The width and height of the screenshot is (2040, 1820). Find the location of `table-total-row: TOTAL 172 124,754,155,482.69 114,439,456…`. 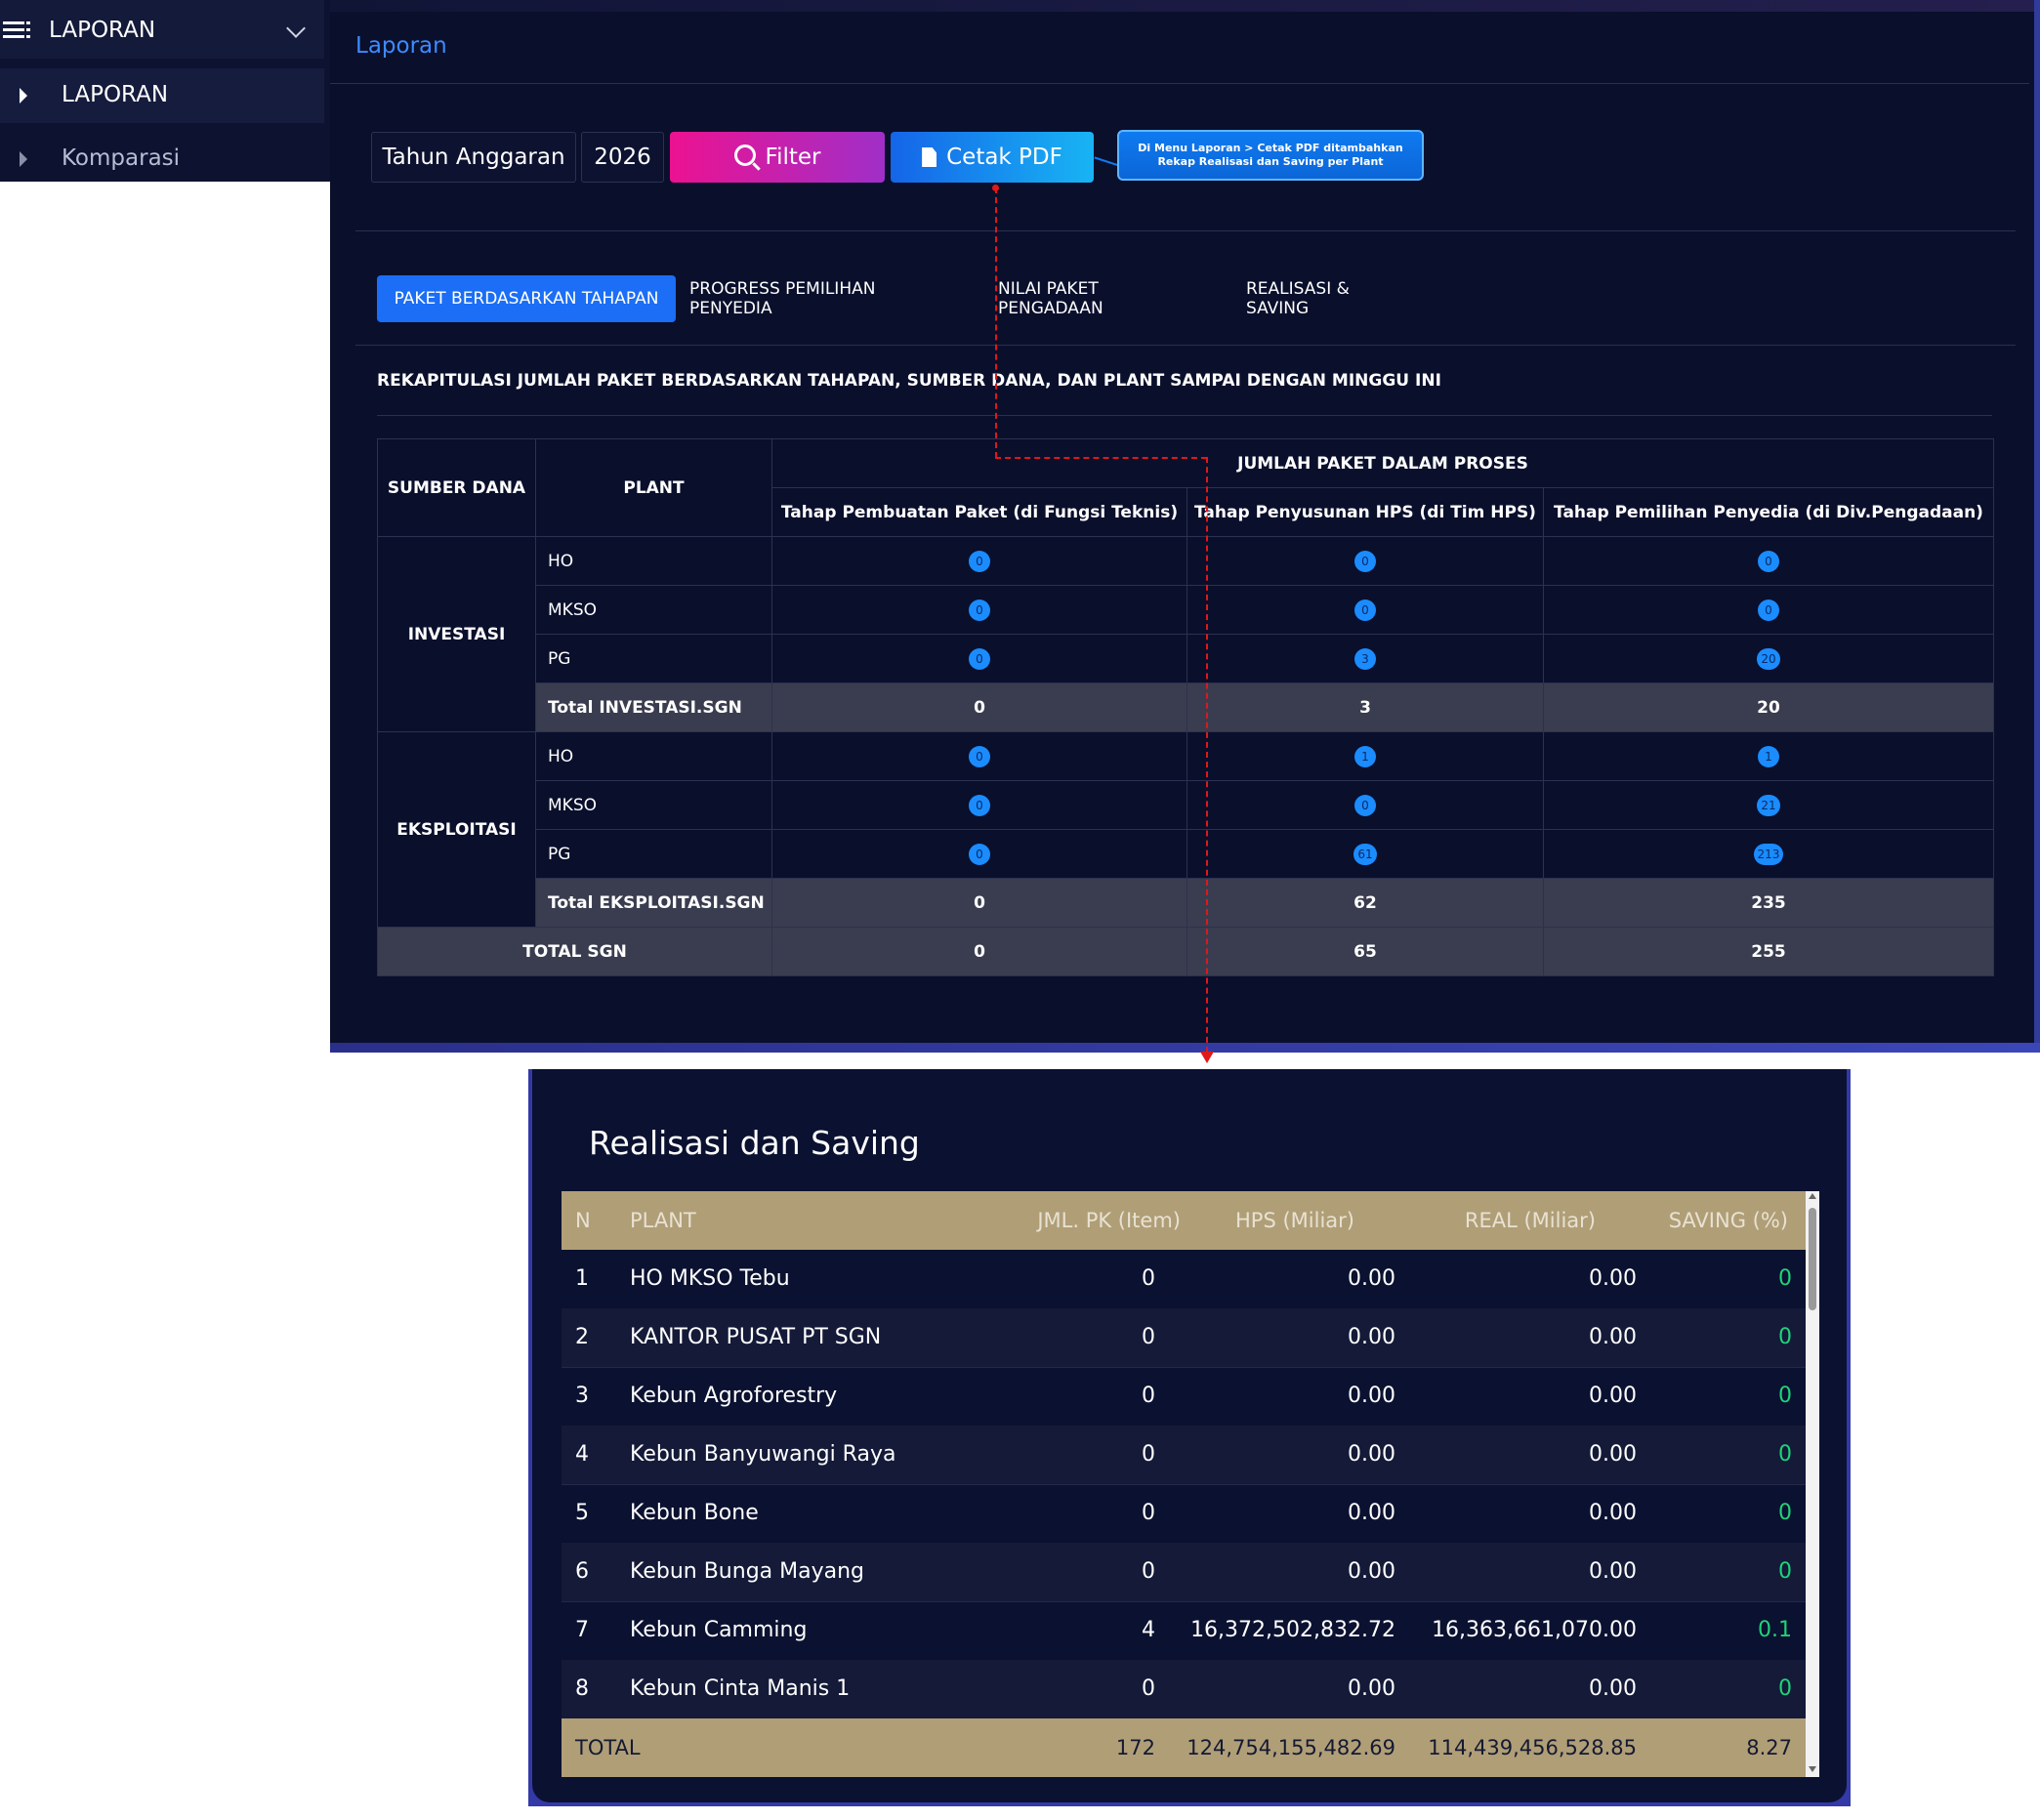

table-total-row: TOTAL 172 124,754,155,482.69 114,439,456… is located at coordinates (1184, 1747).